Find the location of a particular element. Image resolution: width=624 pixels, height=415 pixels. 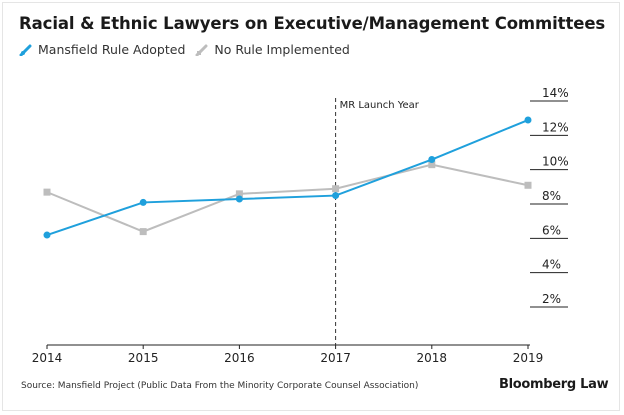

y-tick-label: 8% is located at coordinates (551, 196).